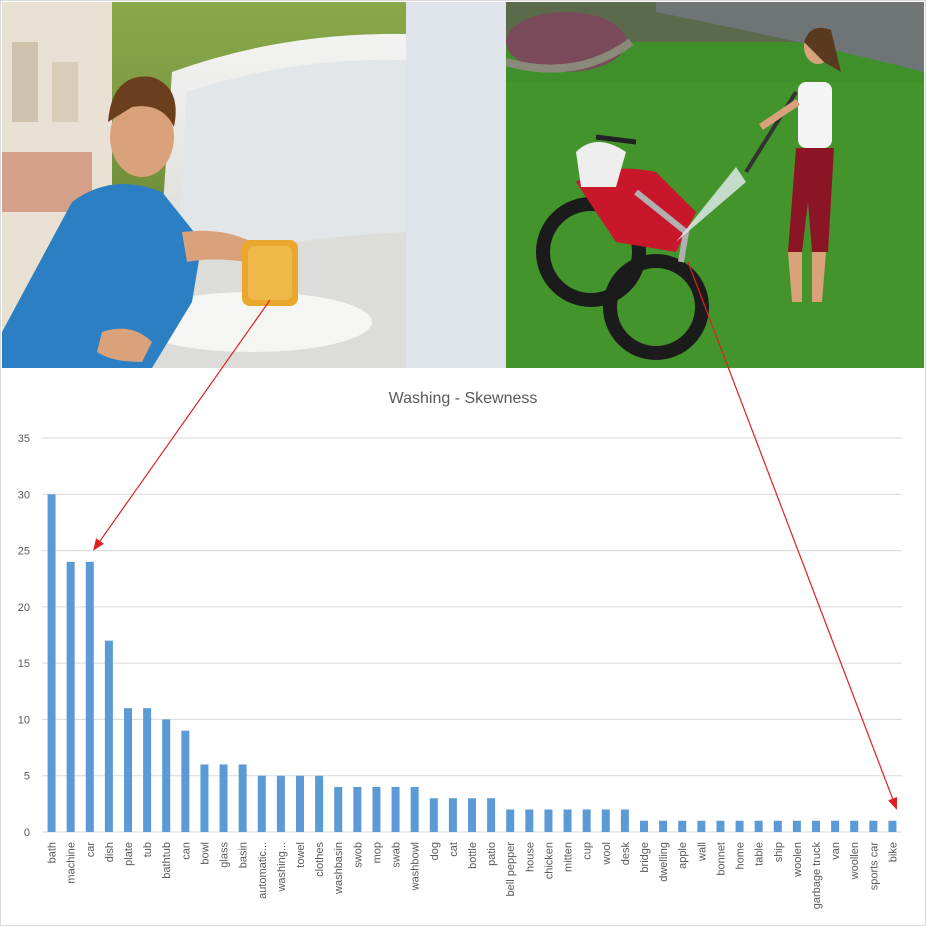  Describe the element at coordinates (664, 862) in the screenshot. I see `x-tick-label: dwelling` at that location.